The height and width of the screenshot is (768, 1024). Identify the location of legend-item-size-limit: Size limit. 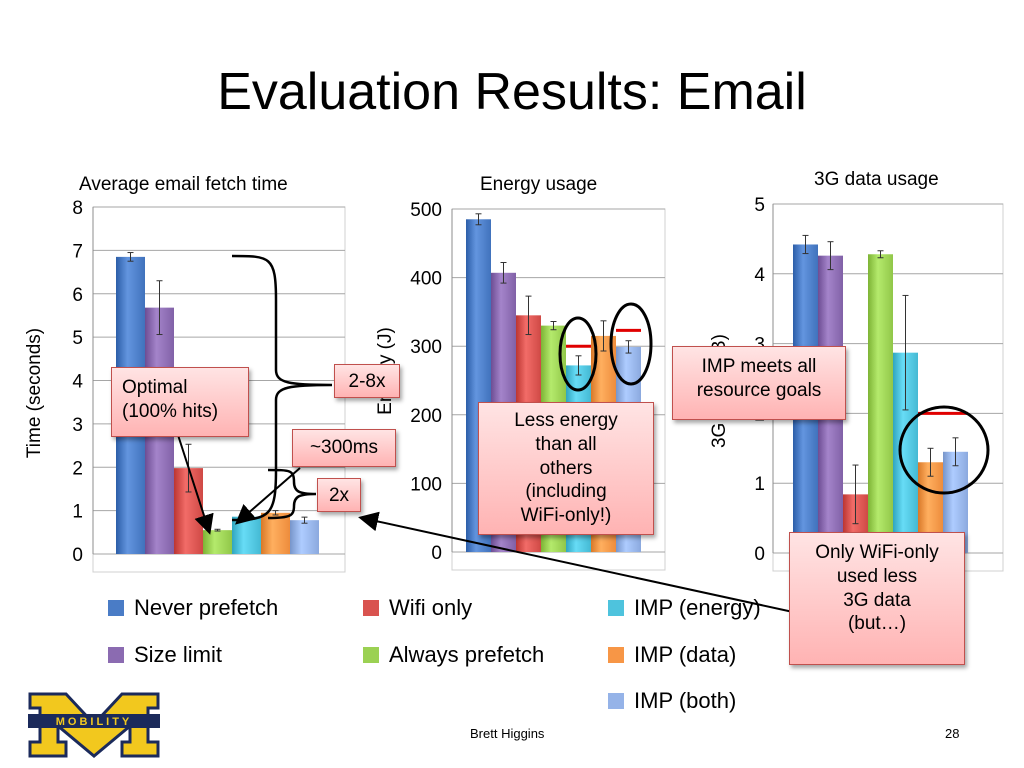
(165, 655).